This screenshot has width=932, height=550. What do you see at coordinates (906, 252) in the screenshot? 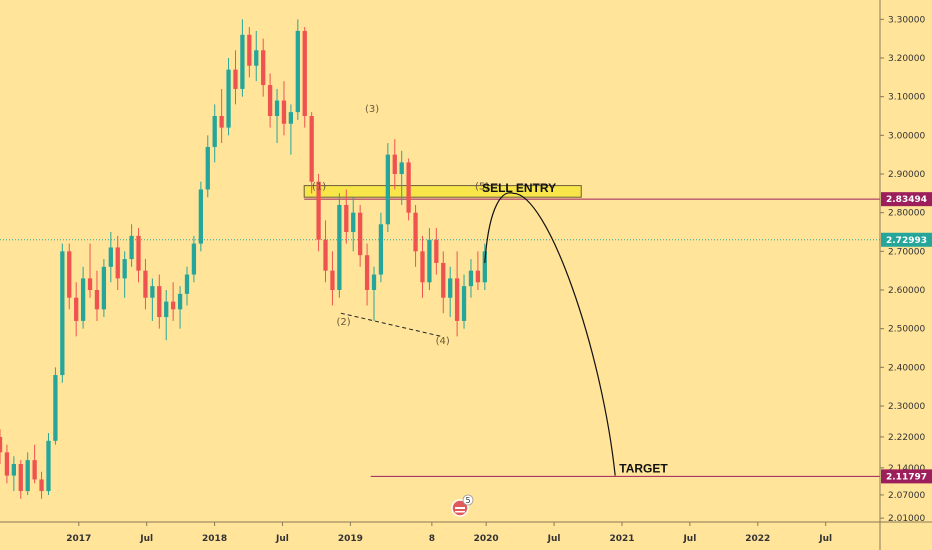
I see `price-tick-label: 2.70000` at bounding box center [906, 252].